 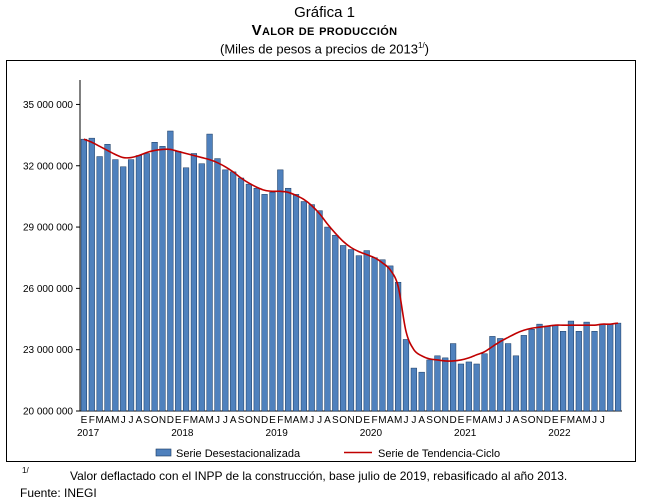 What do you see at coordinates (324, 12) in the screenshot?
I see `chart-number: Gráfica 1` at bounding box center [324, 12].